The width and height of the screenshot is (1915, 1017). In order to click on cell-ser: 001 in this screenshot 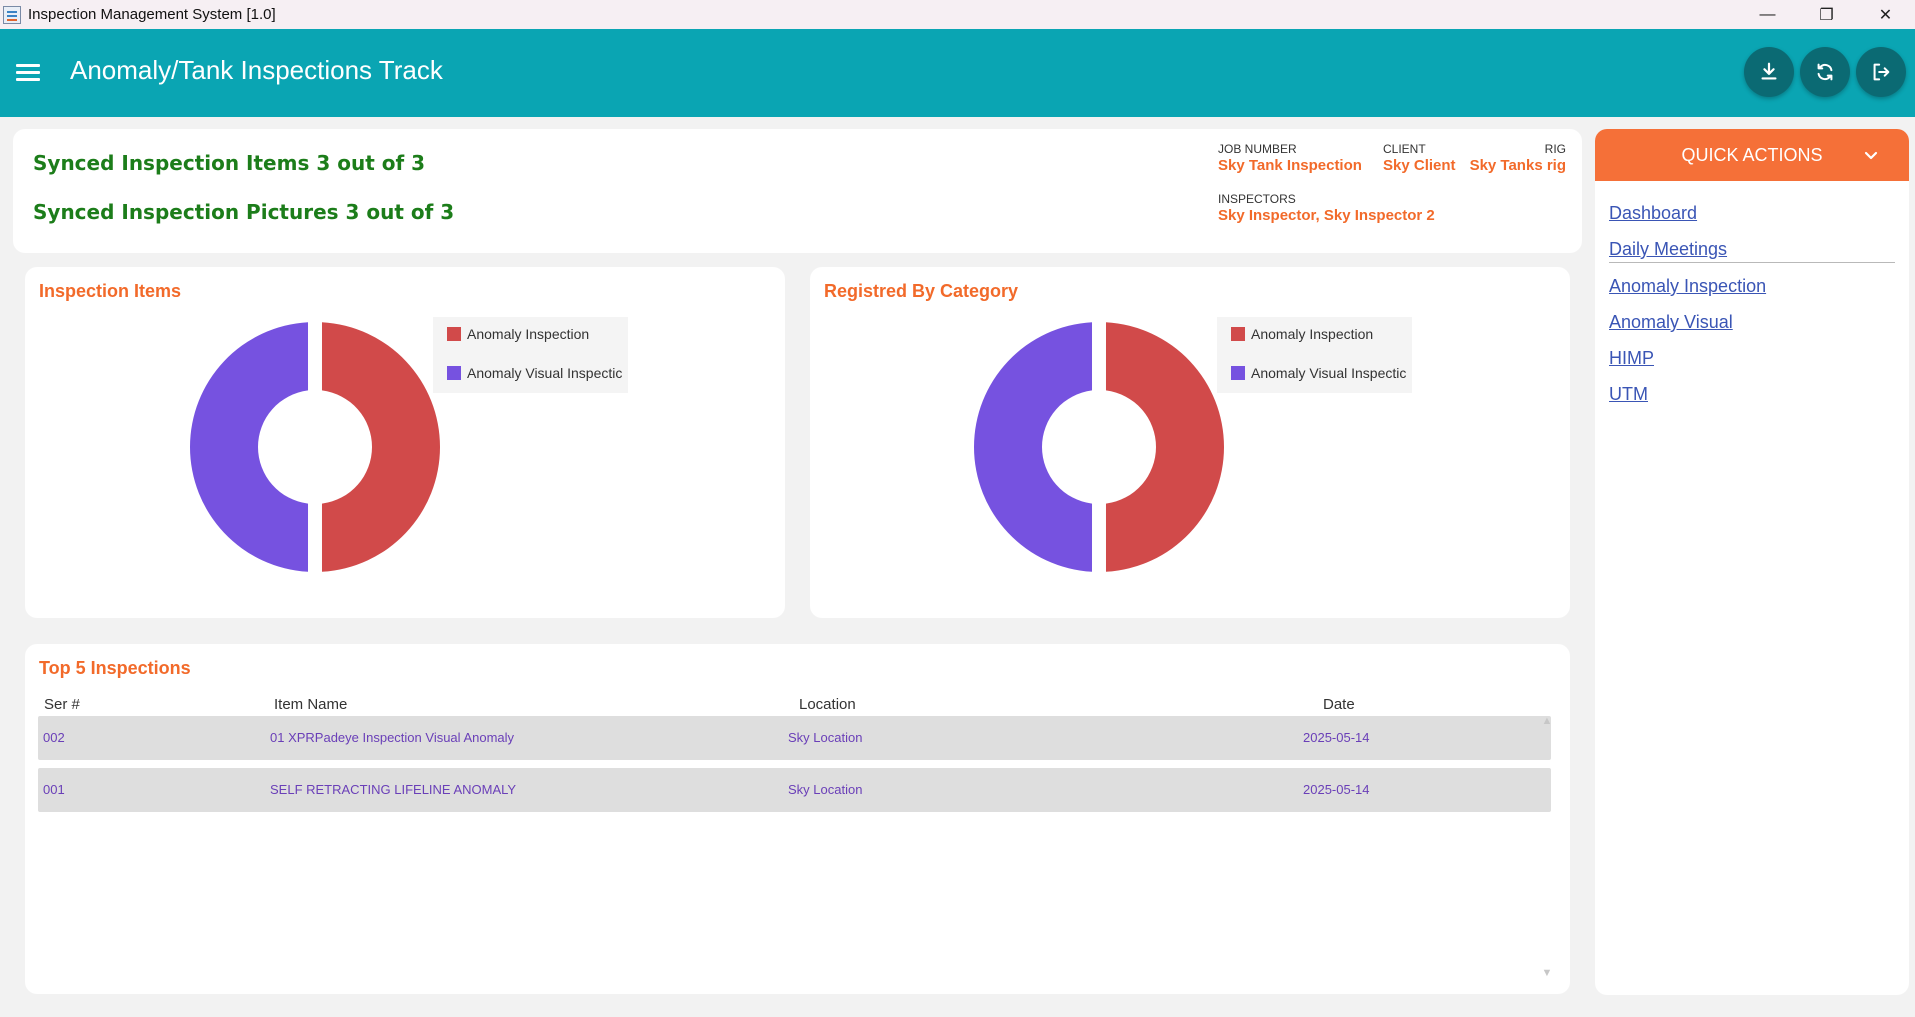, I will do `click(54, 789)`.